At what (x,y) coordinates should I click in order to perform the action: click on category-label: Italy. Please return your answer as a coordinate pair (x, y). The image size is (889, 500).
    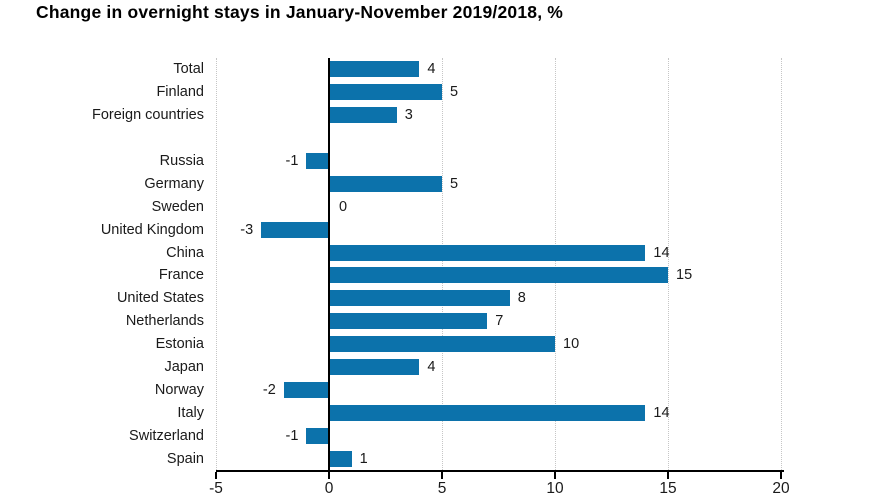
    Looking at the image, I should click on (190, 412).